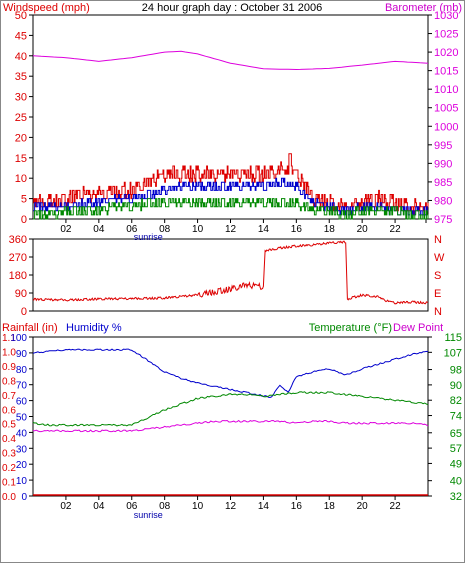 The image size is (465, 568). Describe the element at coordinates (231, 184) in the screenshot. I see `gust-windspeed-line` at that location.